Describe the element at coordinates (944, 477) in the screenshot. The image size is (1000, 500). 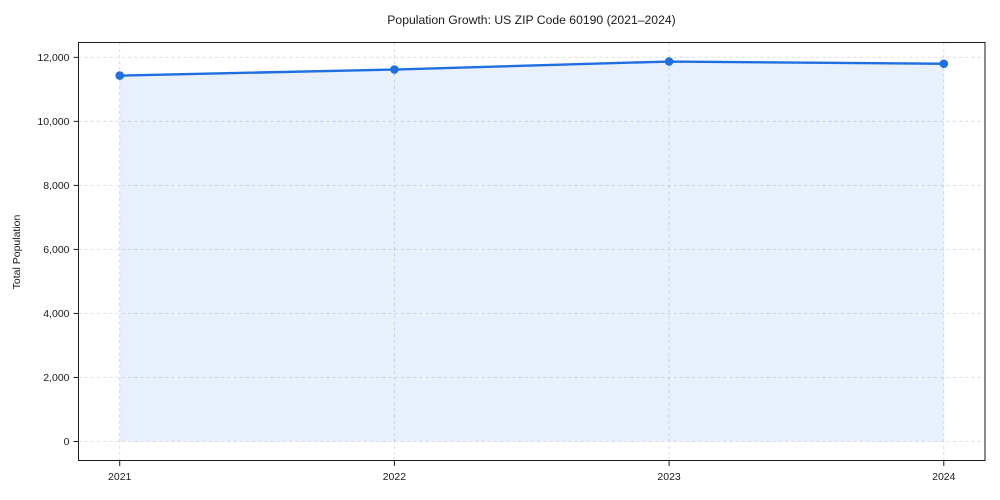
I see `x-tick-label: 2024` at that location.